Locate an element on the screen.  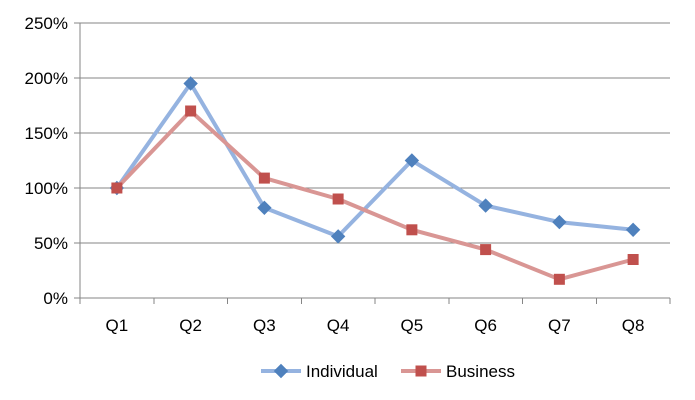
x-tick-label: Q4 is located at coordinates (338, 325).